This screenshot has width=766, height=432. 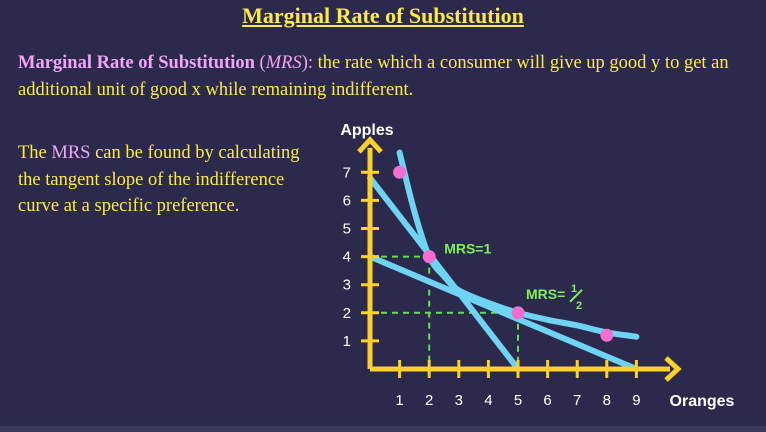 I want to click on y-tick-label-2: 2, so click(x=347, y=313).